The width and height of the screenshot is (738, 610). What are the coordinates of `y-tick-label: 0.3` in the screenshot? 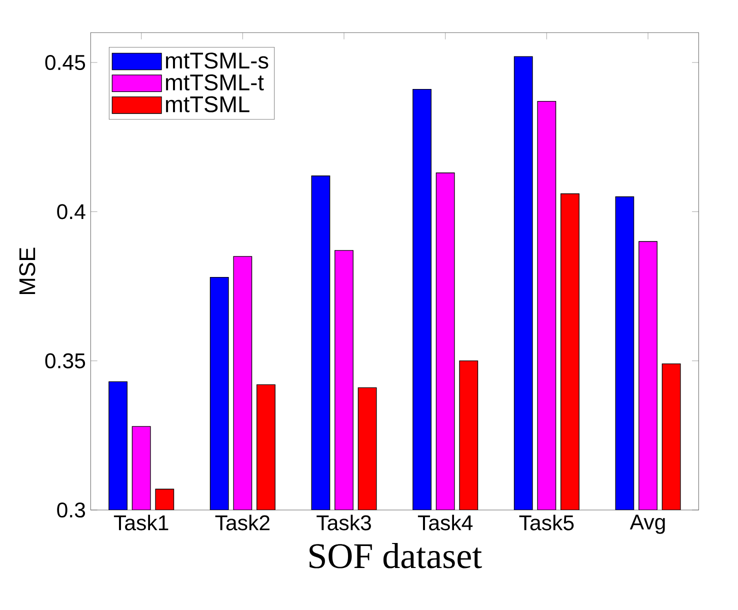 It's located at (71, 510).